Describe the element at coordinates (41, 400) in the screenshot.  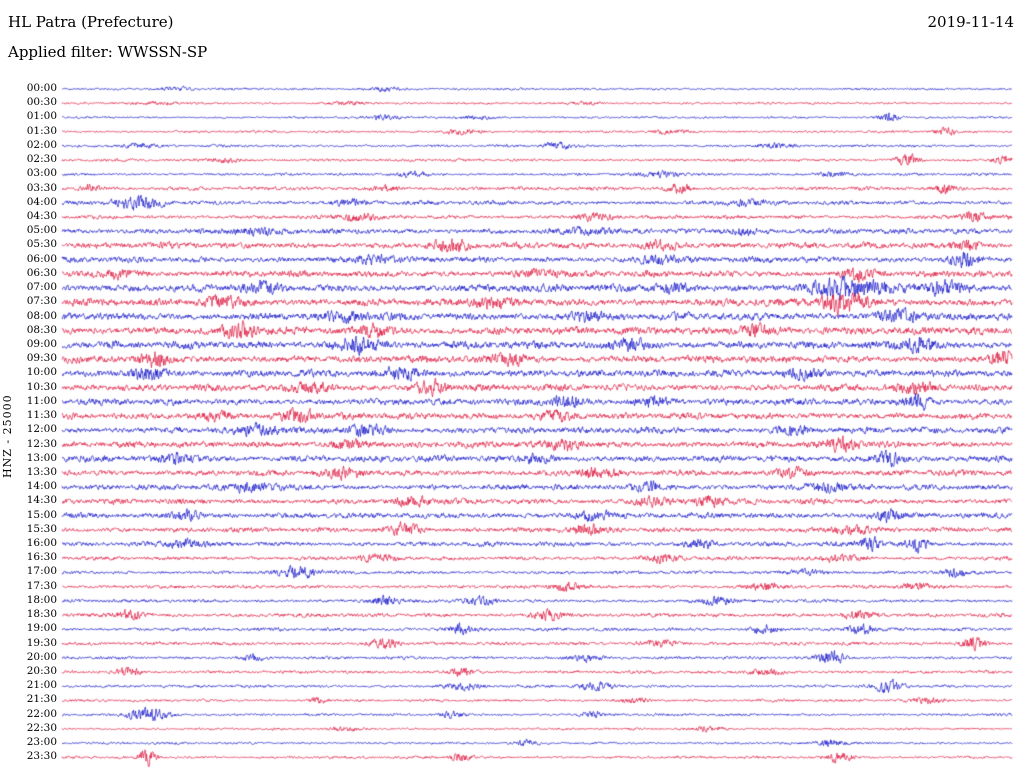
I see `time-label: 11:00` at that location.